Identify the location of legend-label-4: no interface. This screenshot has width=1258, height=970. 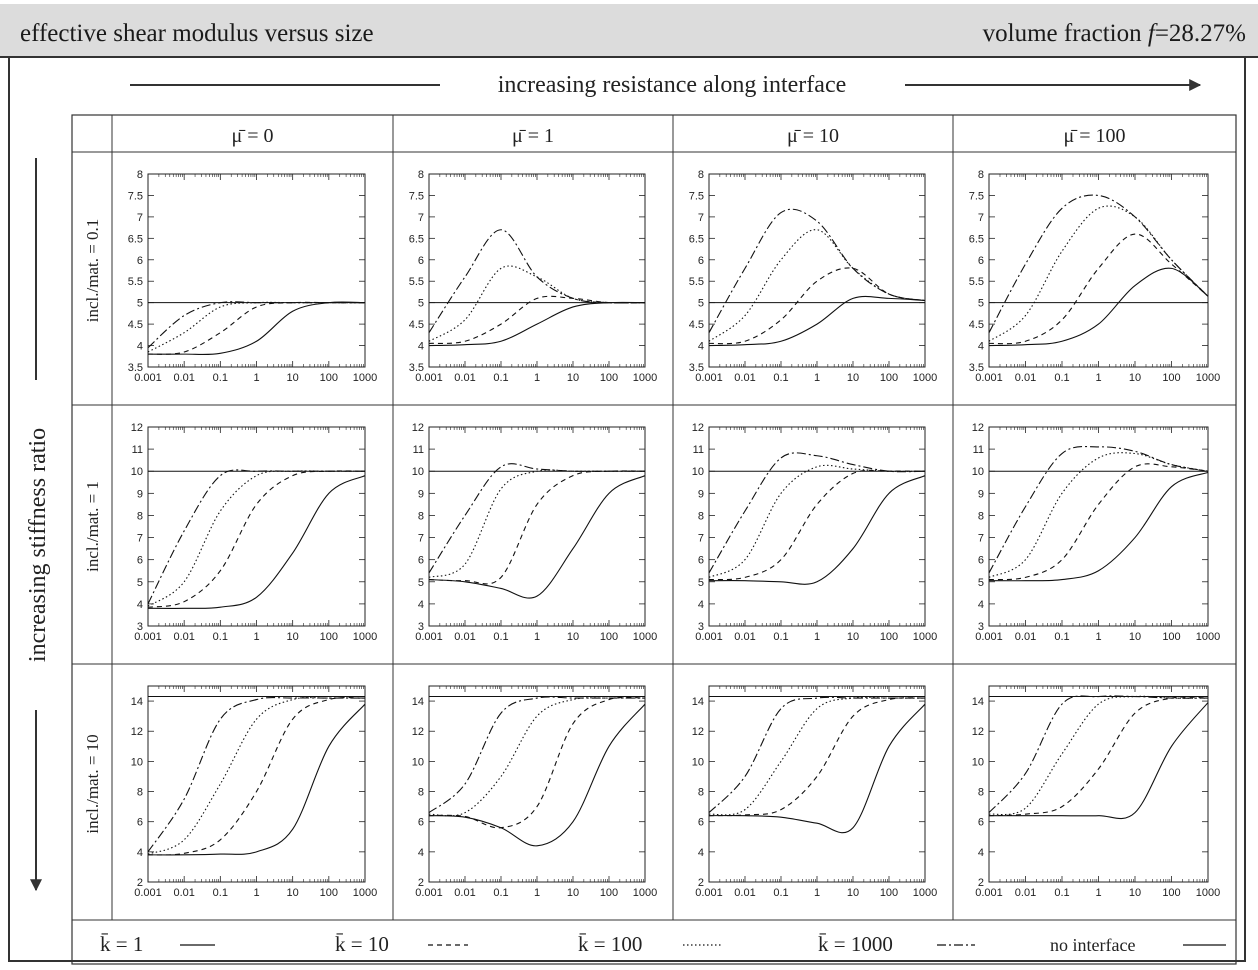
(1092, 945).